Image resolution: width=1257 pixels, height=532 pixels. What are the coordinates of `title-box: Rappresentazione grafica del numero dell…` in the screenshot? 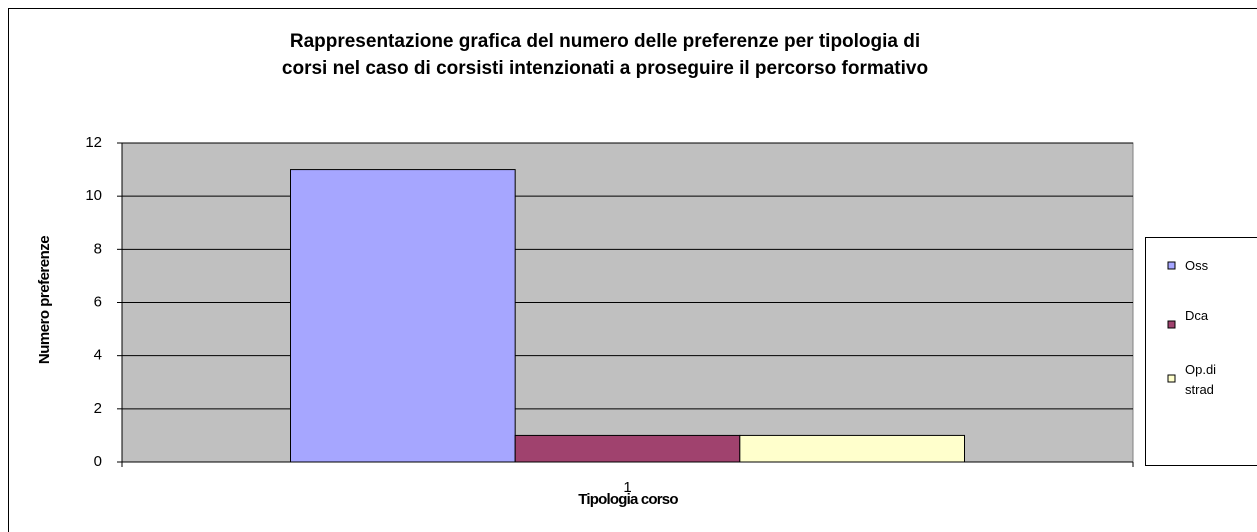 It's located at (605, 55).